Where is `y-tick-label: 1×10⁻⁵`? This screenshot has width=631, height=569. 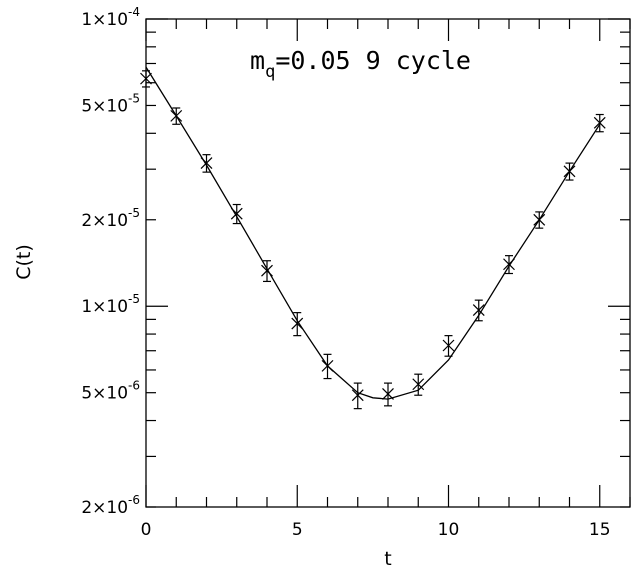 y-tick-label: 1×10⁻⁵ is located at coordinates (110, 304).